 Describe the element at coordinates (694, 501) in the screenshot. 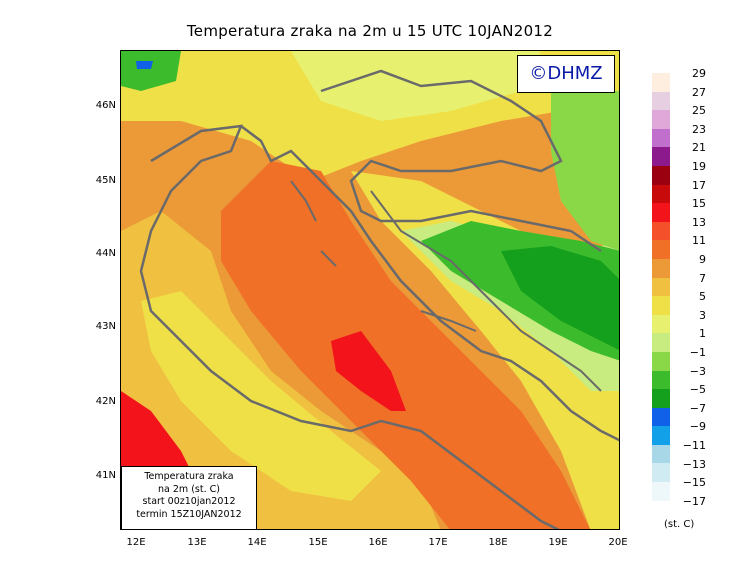

I see `colorbar-label: −17` at that location.